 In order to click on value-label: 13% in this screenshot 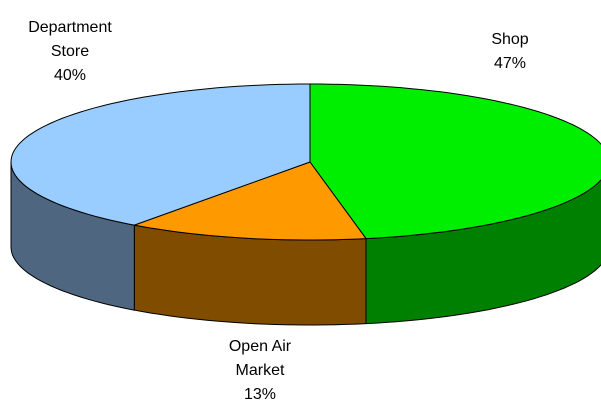, I will do `click(260, 394)`.